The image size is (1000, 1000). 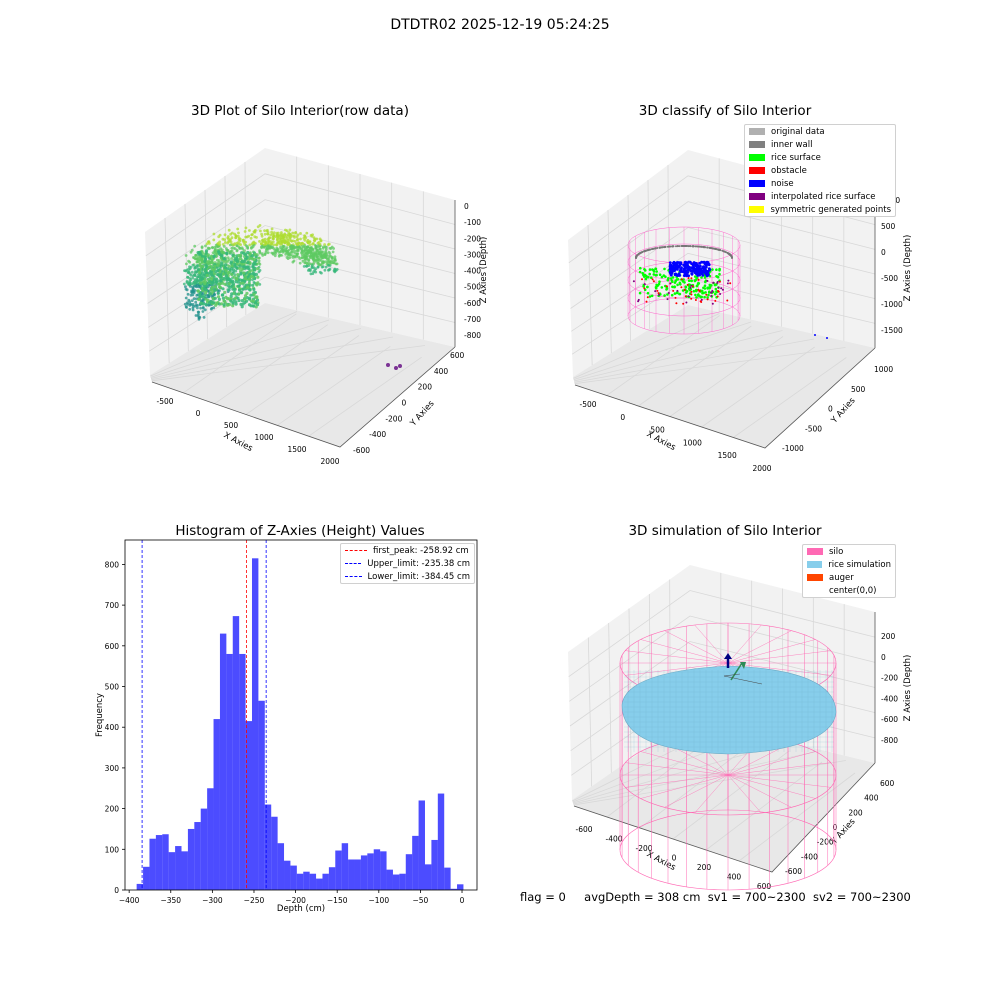 I want to click on legend-label: rice simulation, so click(x=859, y=564).